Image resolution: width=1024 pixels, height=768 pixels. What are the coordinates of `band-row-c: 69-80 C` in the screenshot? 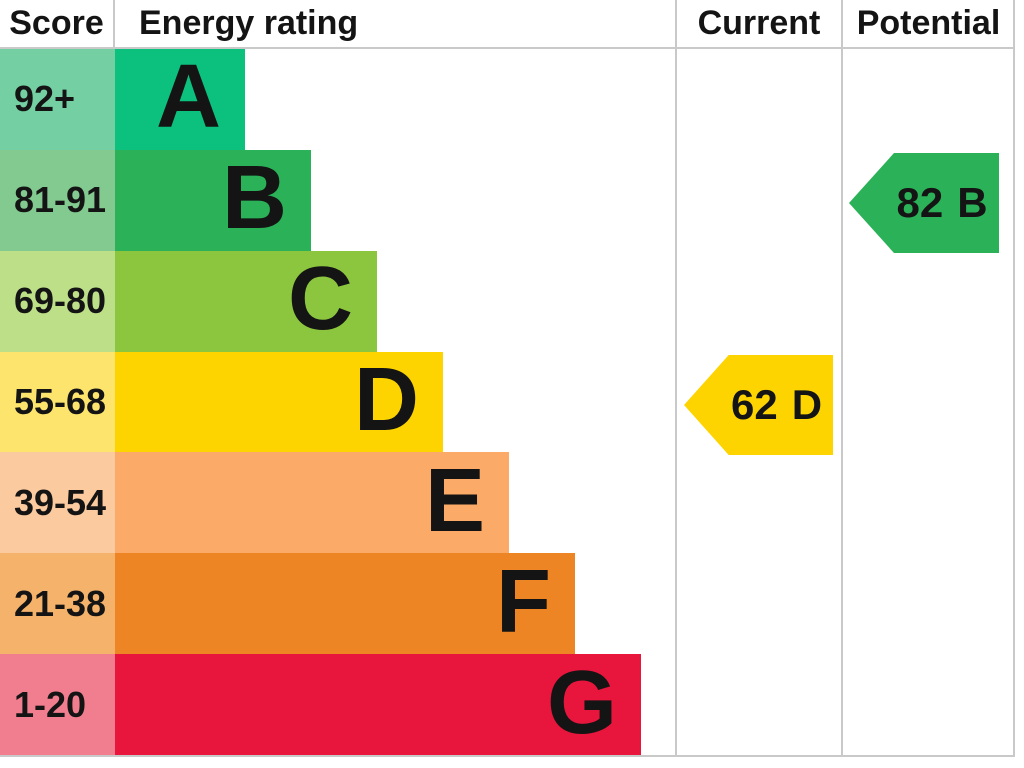 It's located at (507, 300).